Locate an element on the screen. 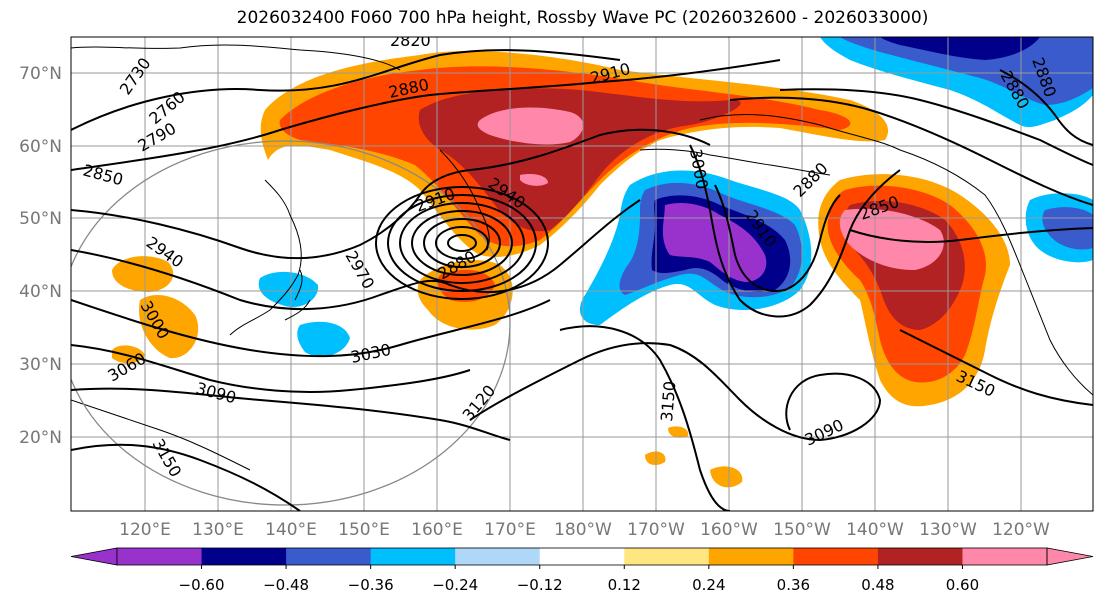 The width and height of the screenshot is (1105, 604). lon-label: 170°W is located at coordinates (656, 530).